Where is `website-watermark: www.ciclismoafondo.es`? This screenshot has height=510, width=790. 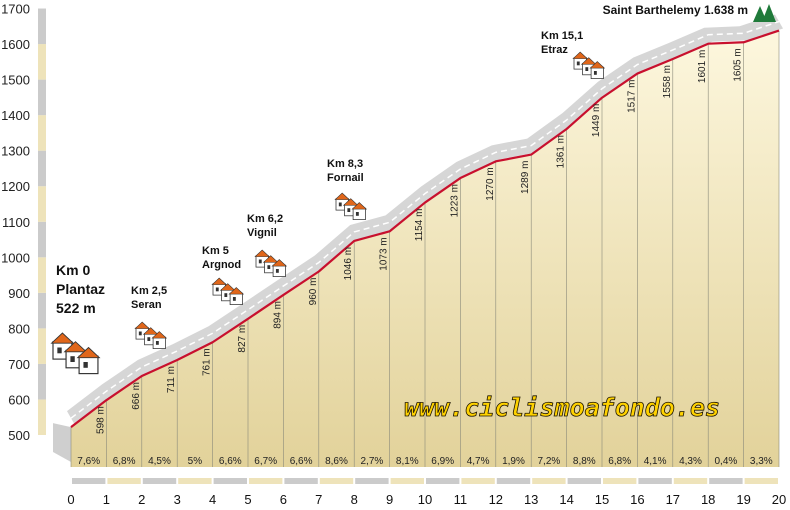 website-watermark: www.ciclismoafondo.es is located at coordinates (562, 408).